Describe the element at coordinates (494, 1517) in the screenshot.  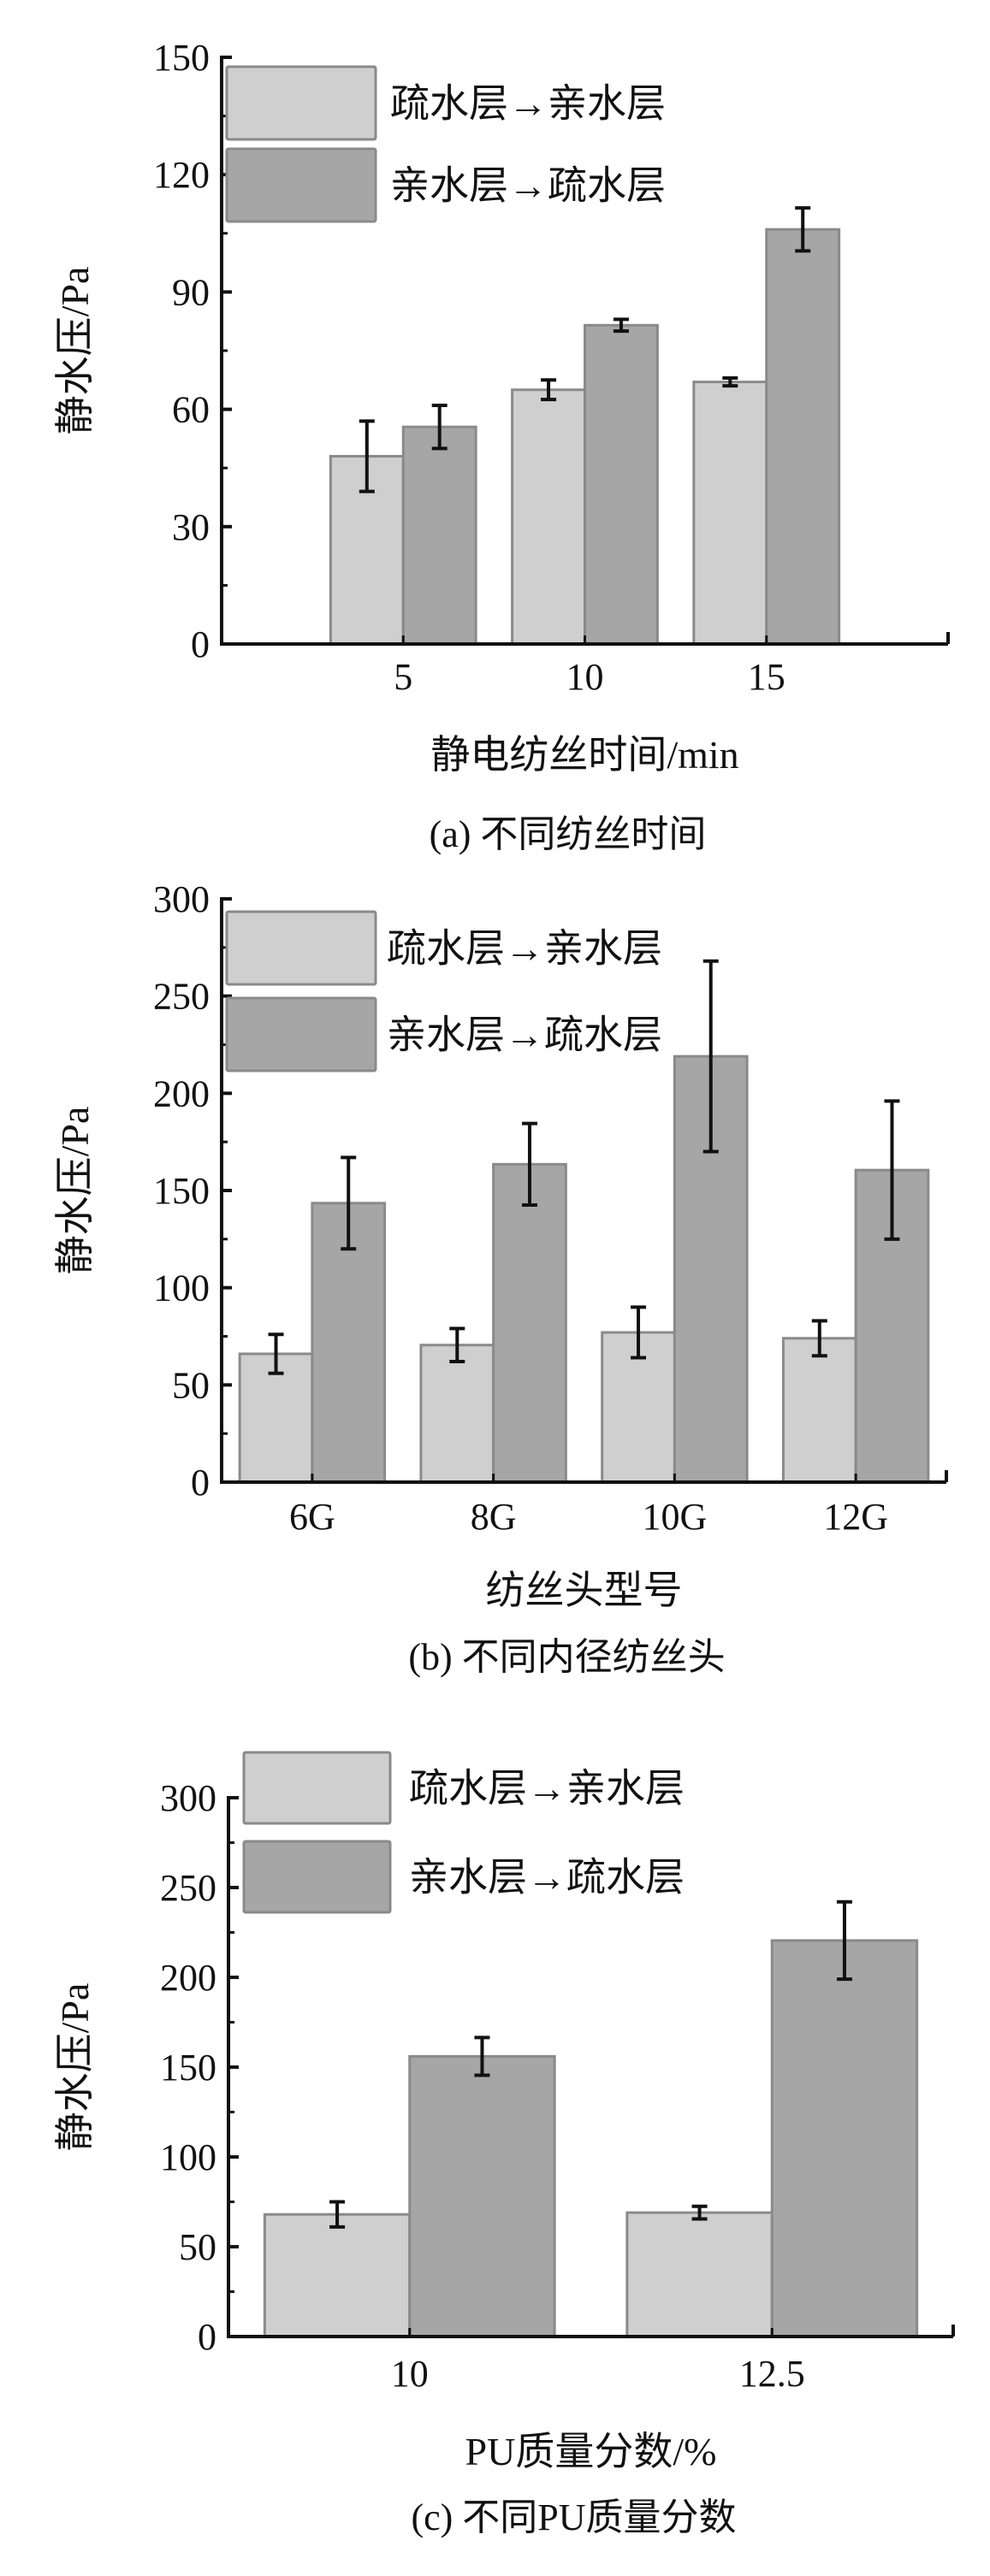
I see `x-tick-label: 8G` at that location.